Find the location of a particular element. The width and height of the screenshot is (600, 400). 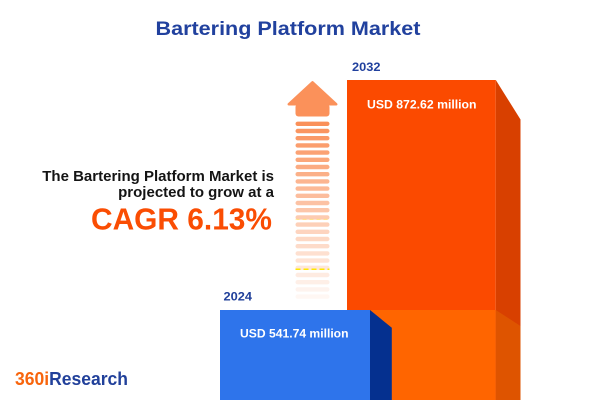

svg-text: projected to grow at a is located at coordinates (196, 192).